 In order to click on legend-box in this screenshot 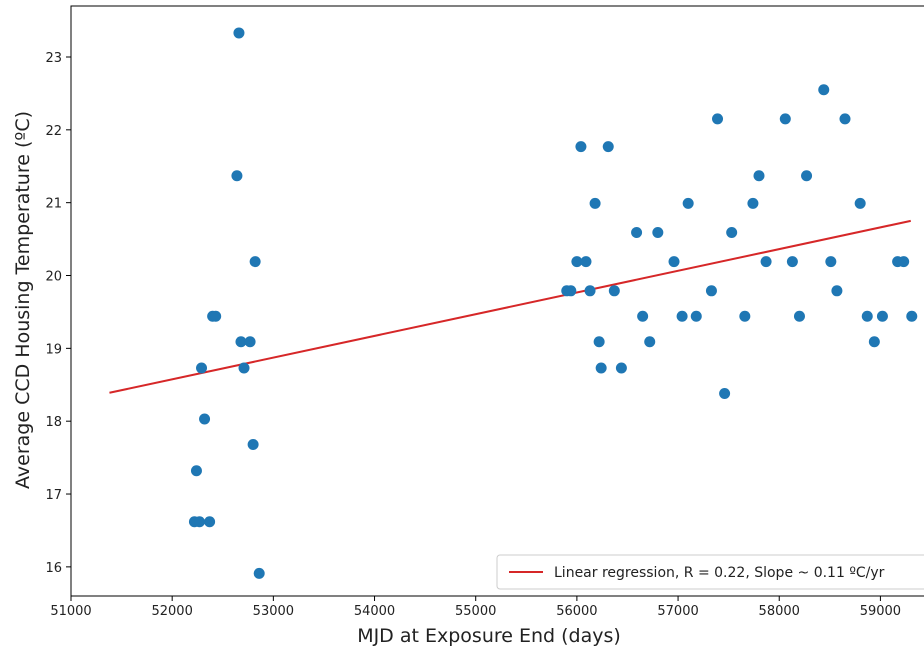, I will do `click(710, 572)`.